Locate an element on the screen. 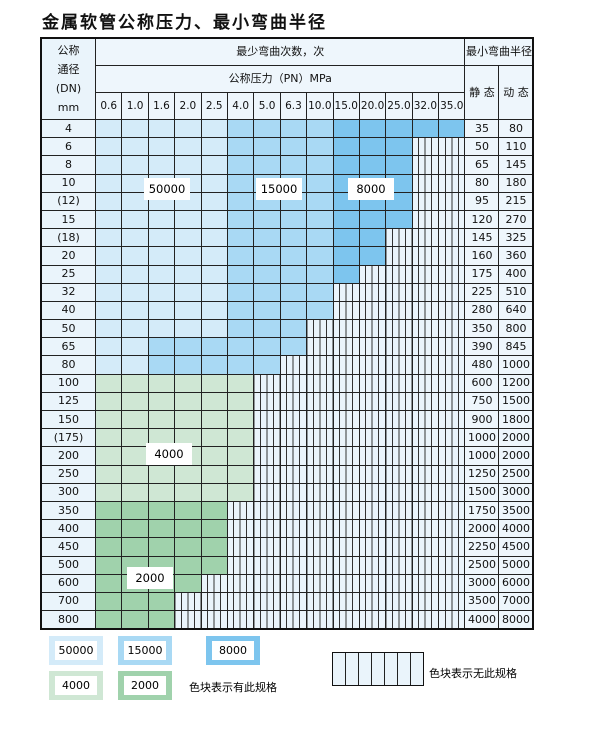 The width and height of the screenshot is (600, 743). page-title: 金属软管公称压力、最小弯曲半径 is located at coordinates (184, 23).